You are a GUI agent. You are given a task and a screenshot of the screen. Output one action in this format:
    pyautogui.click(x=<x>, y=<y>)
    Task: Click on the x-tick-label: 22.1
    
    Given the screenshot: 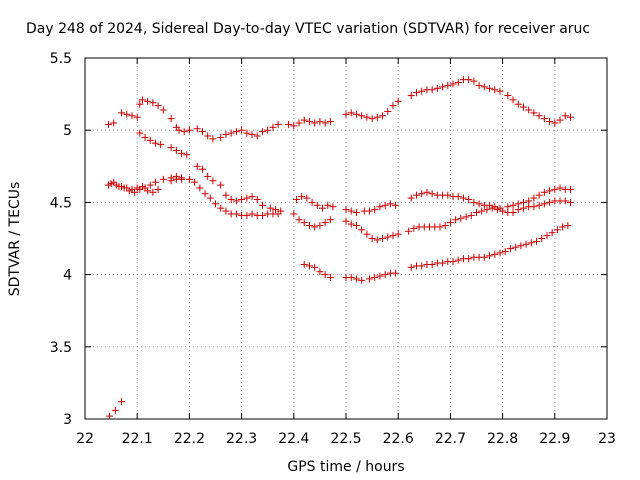 What is the action you would take?
    pyautogui.click(x=137, y=439)
    